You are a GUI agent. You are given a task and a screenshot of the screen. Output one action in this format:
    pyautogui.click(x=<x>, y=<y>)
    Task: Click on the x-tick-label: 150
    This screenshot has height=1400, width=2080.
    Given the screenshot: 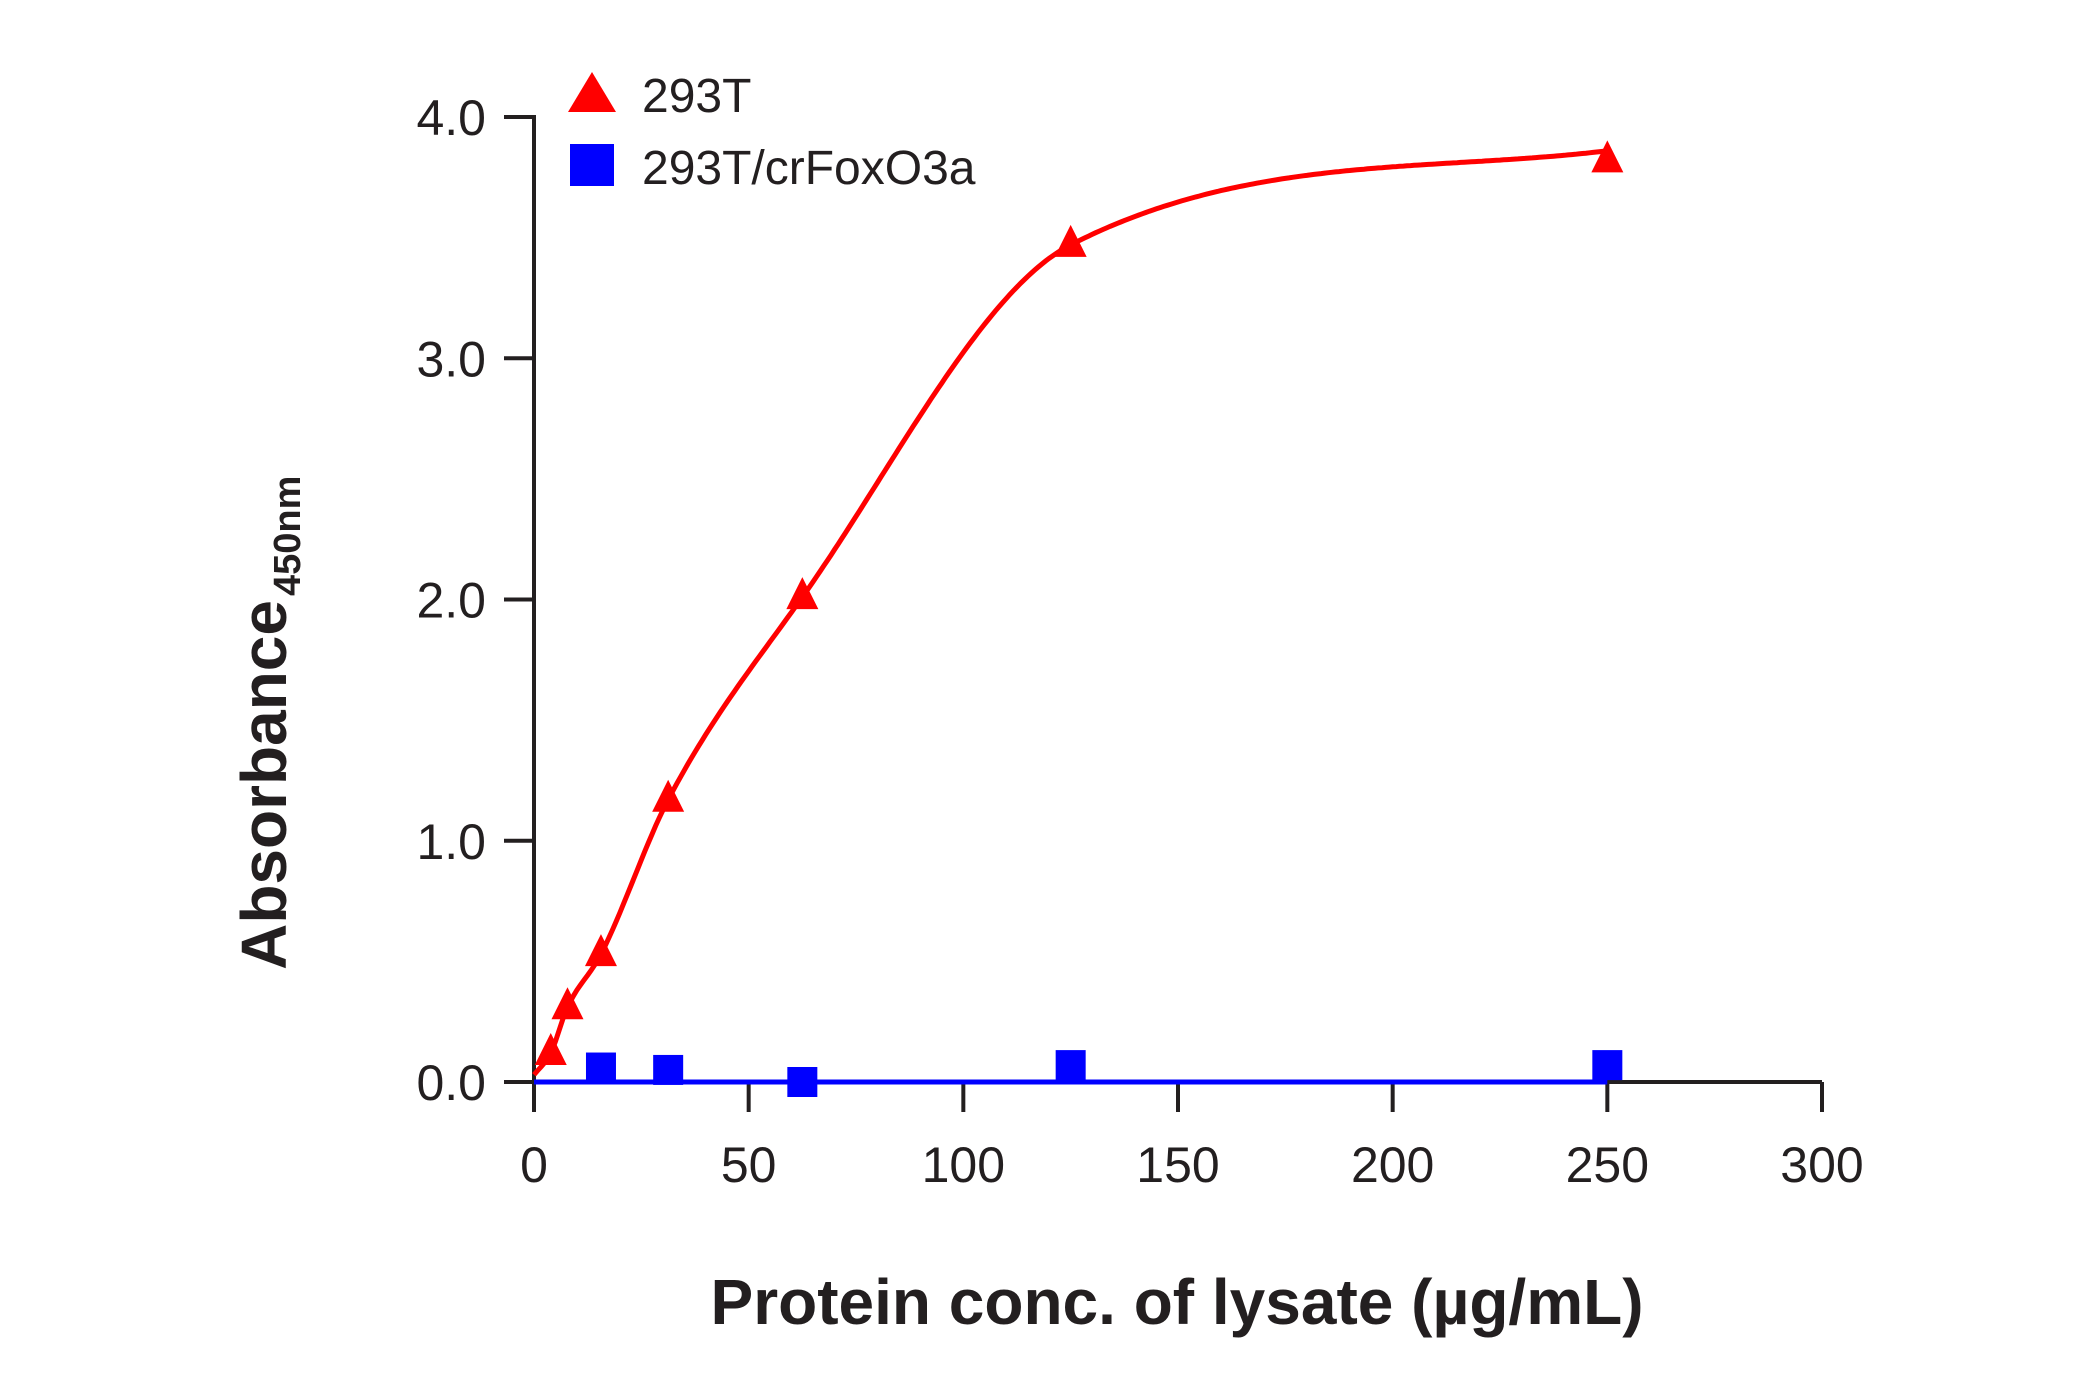 What is the action you would take?
    pyautogui.click(x=1177, y=1165)
    